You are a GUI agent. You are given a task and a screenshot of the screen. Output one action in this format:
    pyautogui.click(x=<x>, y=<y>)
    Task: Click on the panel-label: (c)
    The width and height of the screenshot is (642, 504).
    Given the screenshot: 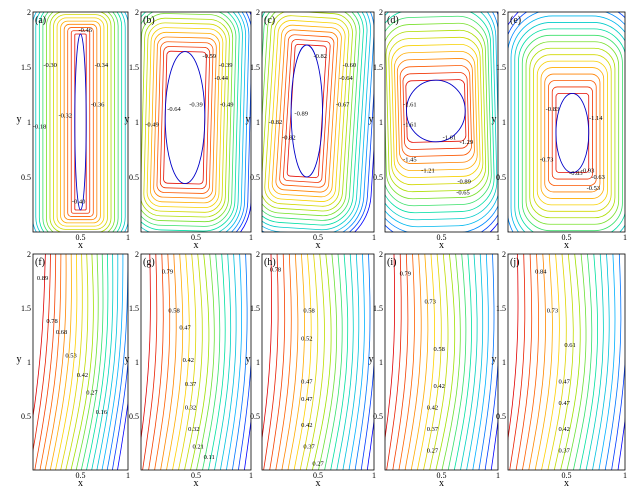 What is the action you would take?
    pyautogui.click(x=269, y=20)
    